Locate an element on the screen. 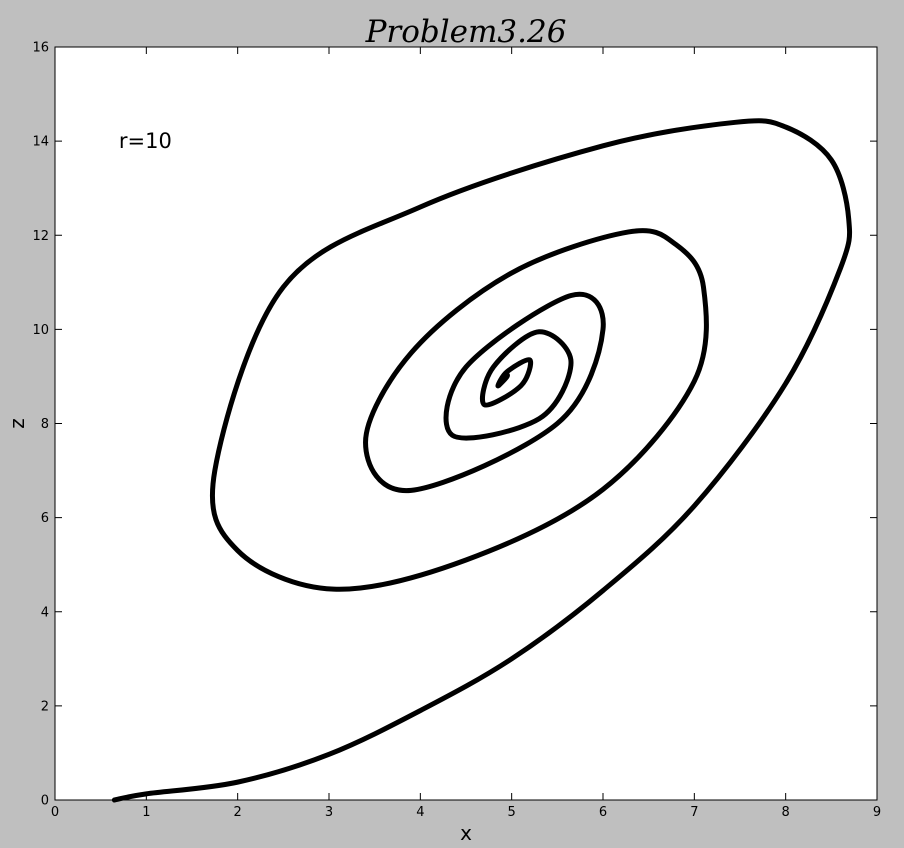 This screenshot has height=848, width=904. x-tick-label: 7 is located at coordinates (694, 812).